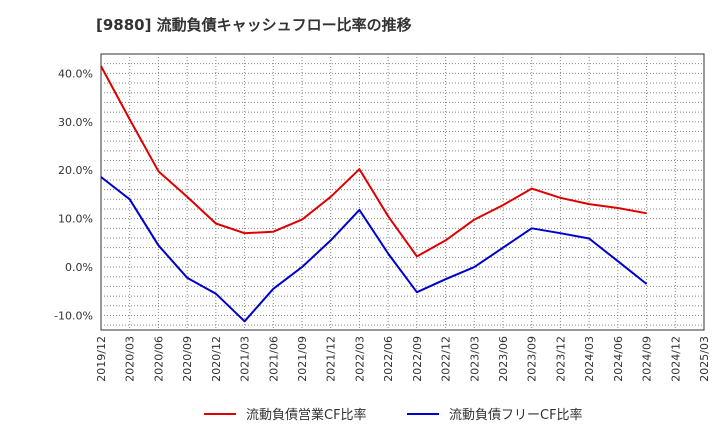 The height and width of the screenshot is (440, 720). What do you see at coordinates (75, 122) in the screenshot?
I see `y-tick-label: 30.0%` at bounding box center [75, 122].